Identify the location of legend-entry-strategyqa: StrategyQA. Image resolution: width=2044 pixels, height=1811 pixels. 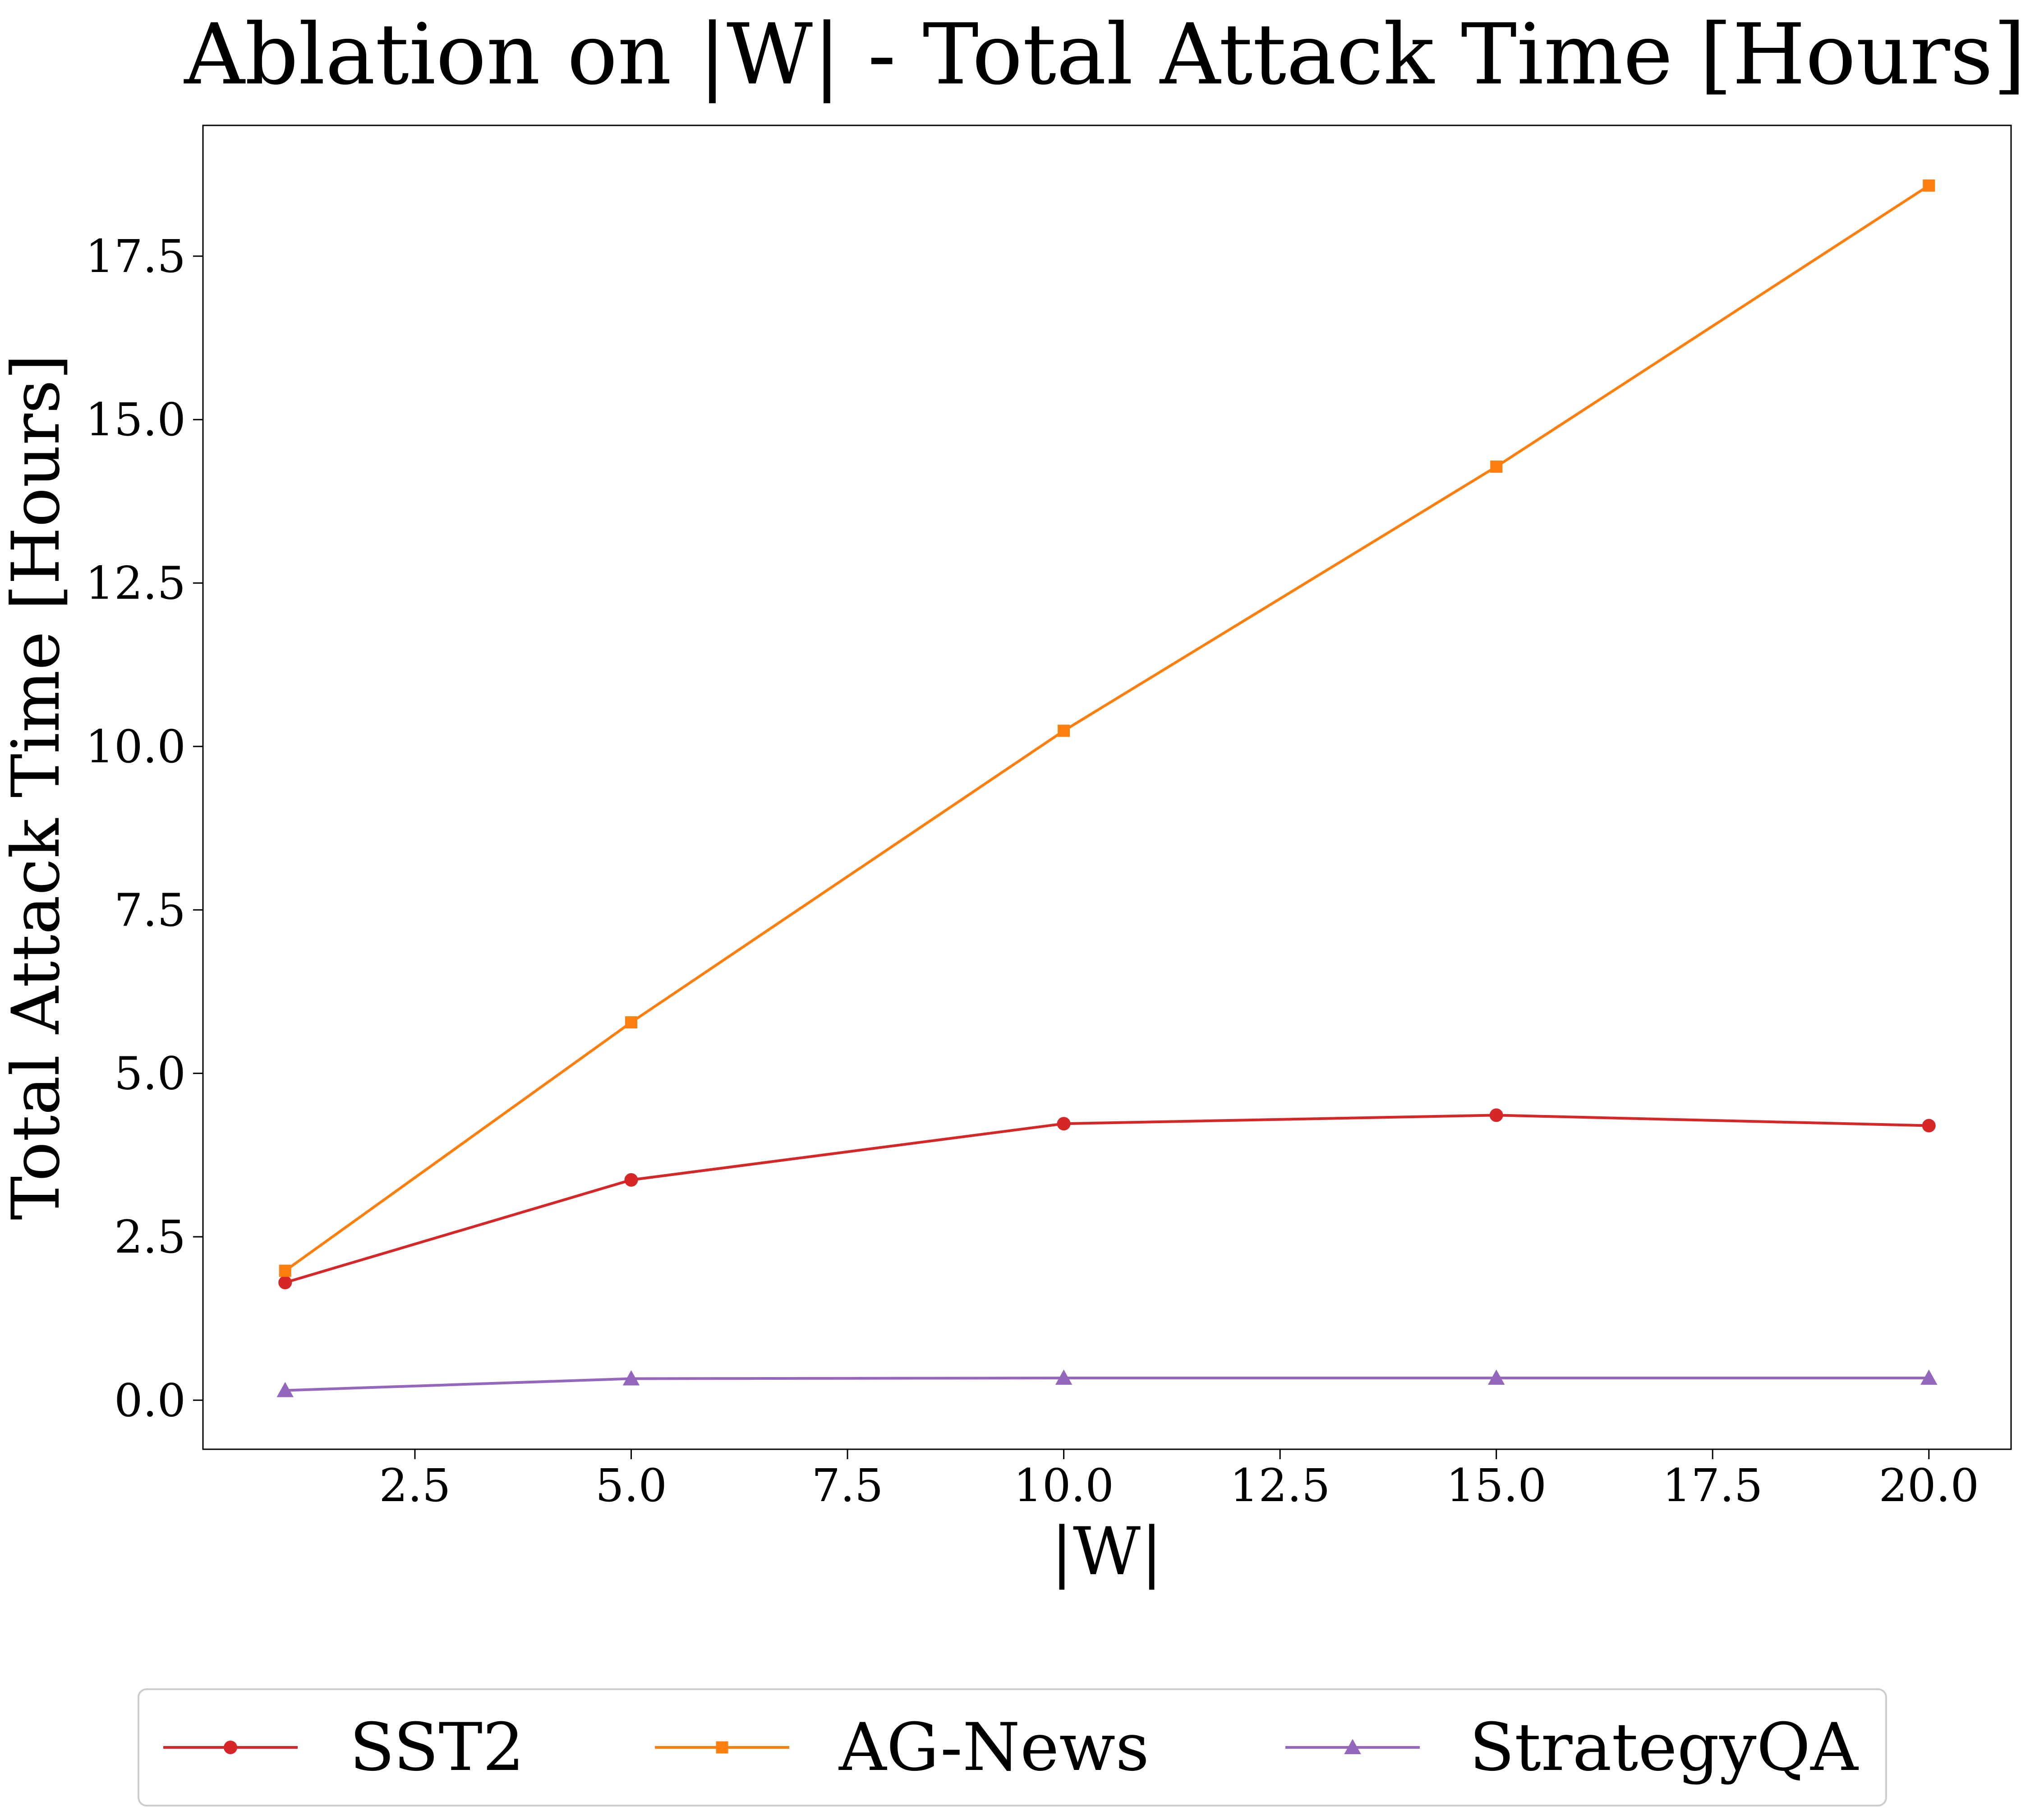
(1572, 1747).